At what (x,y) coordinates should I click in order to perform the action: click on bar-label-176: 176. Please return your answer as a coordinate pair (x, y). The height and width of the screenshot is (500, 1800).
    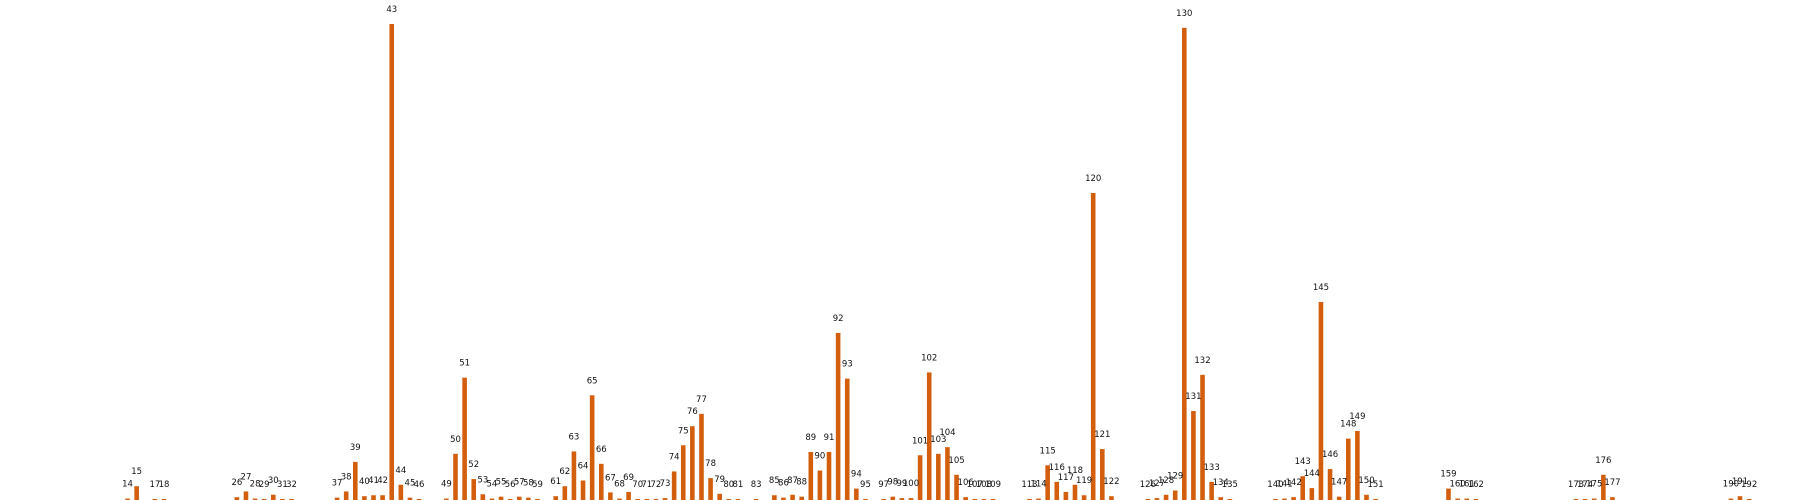
    Looking at the image, I should click on (1603, 461).